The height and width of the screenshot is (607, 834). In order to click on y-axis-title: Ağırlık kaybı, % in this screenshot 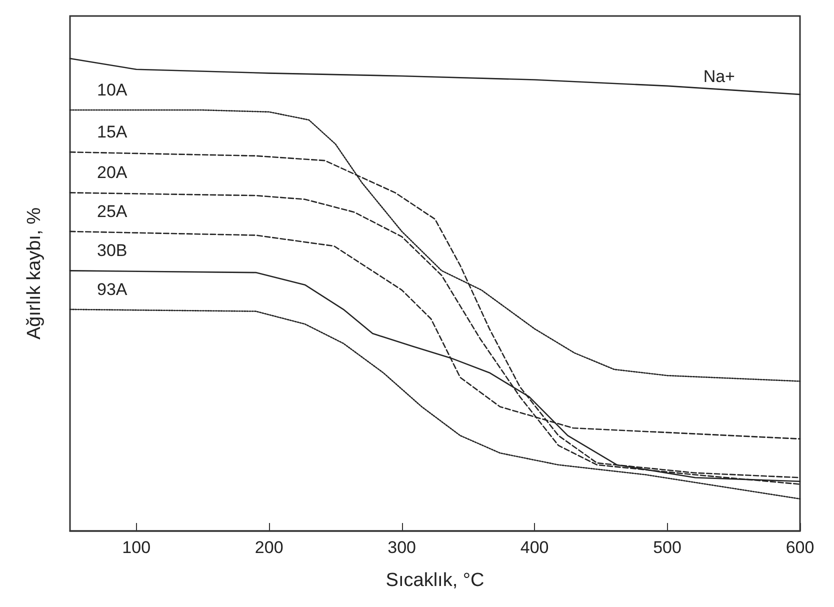, I will do `click(34, 273)`.